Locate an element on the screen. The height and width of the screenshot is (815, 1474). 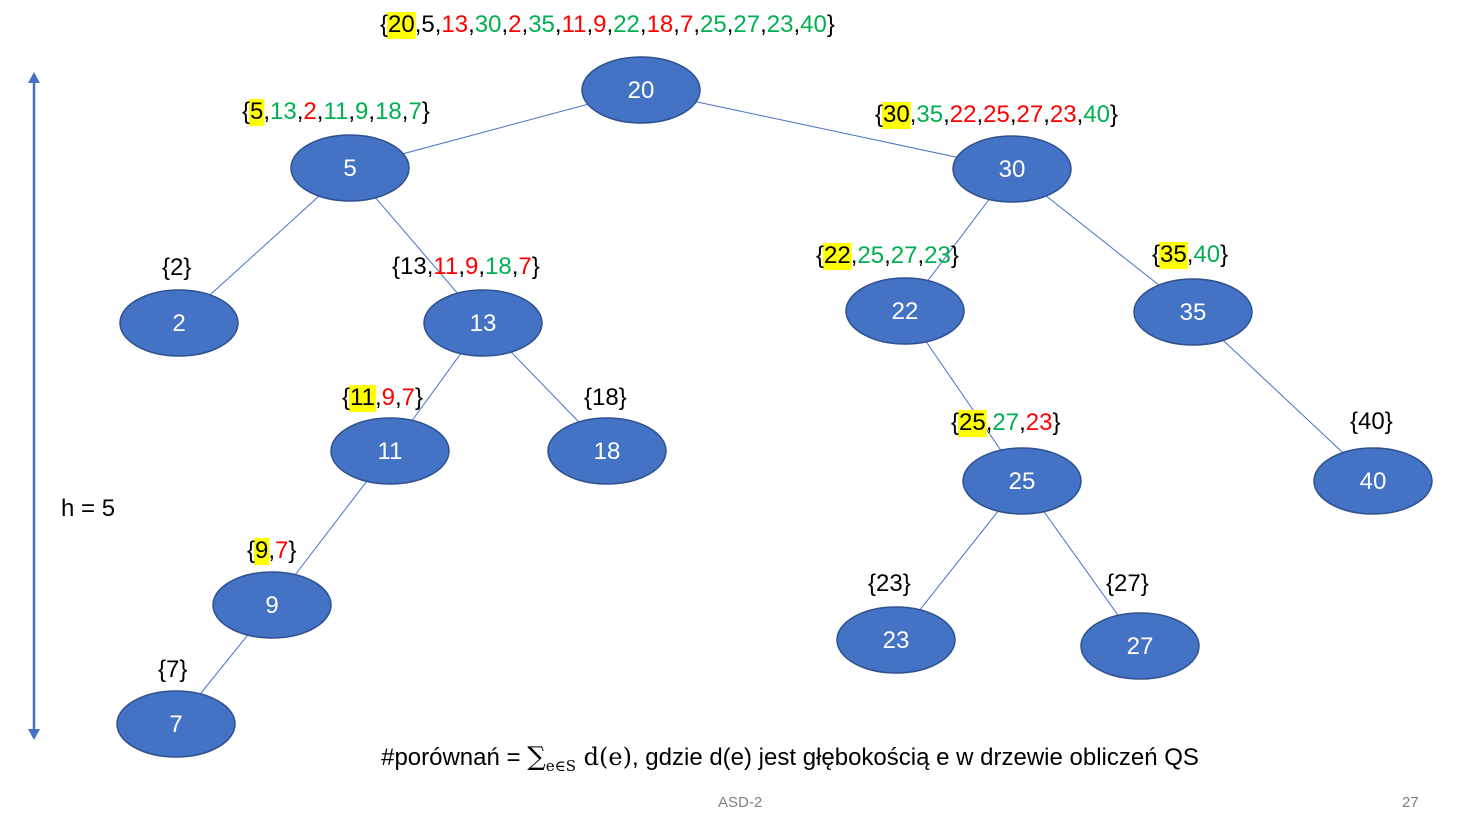
sum-subscript: e∈S is located at coordinates (561, 766).